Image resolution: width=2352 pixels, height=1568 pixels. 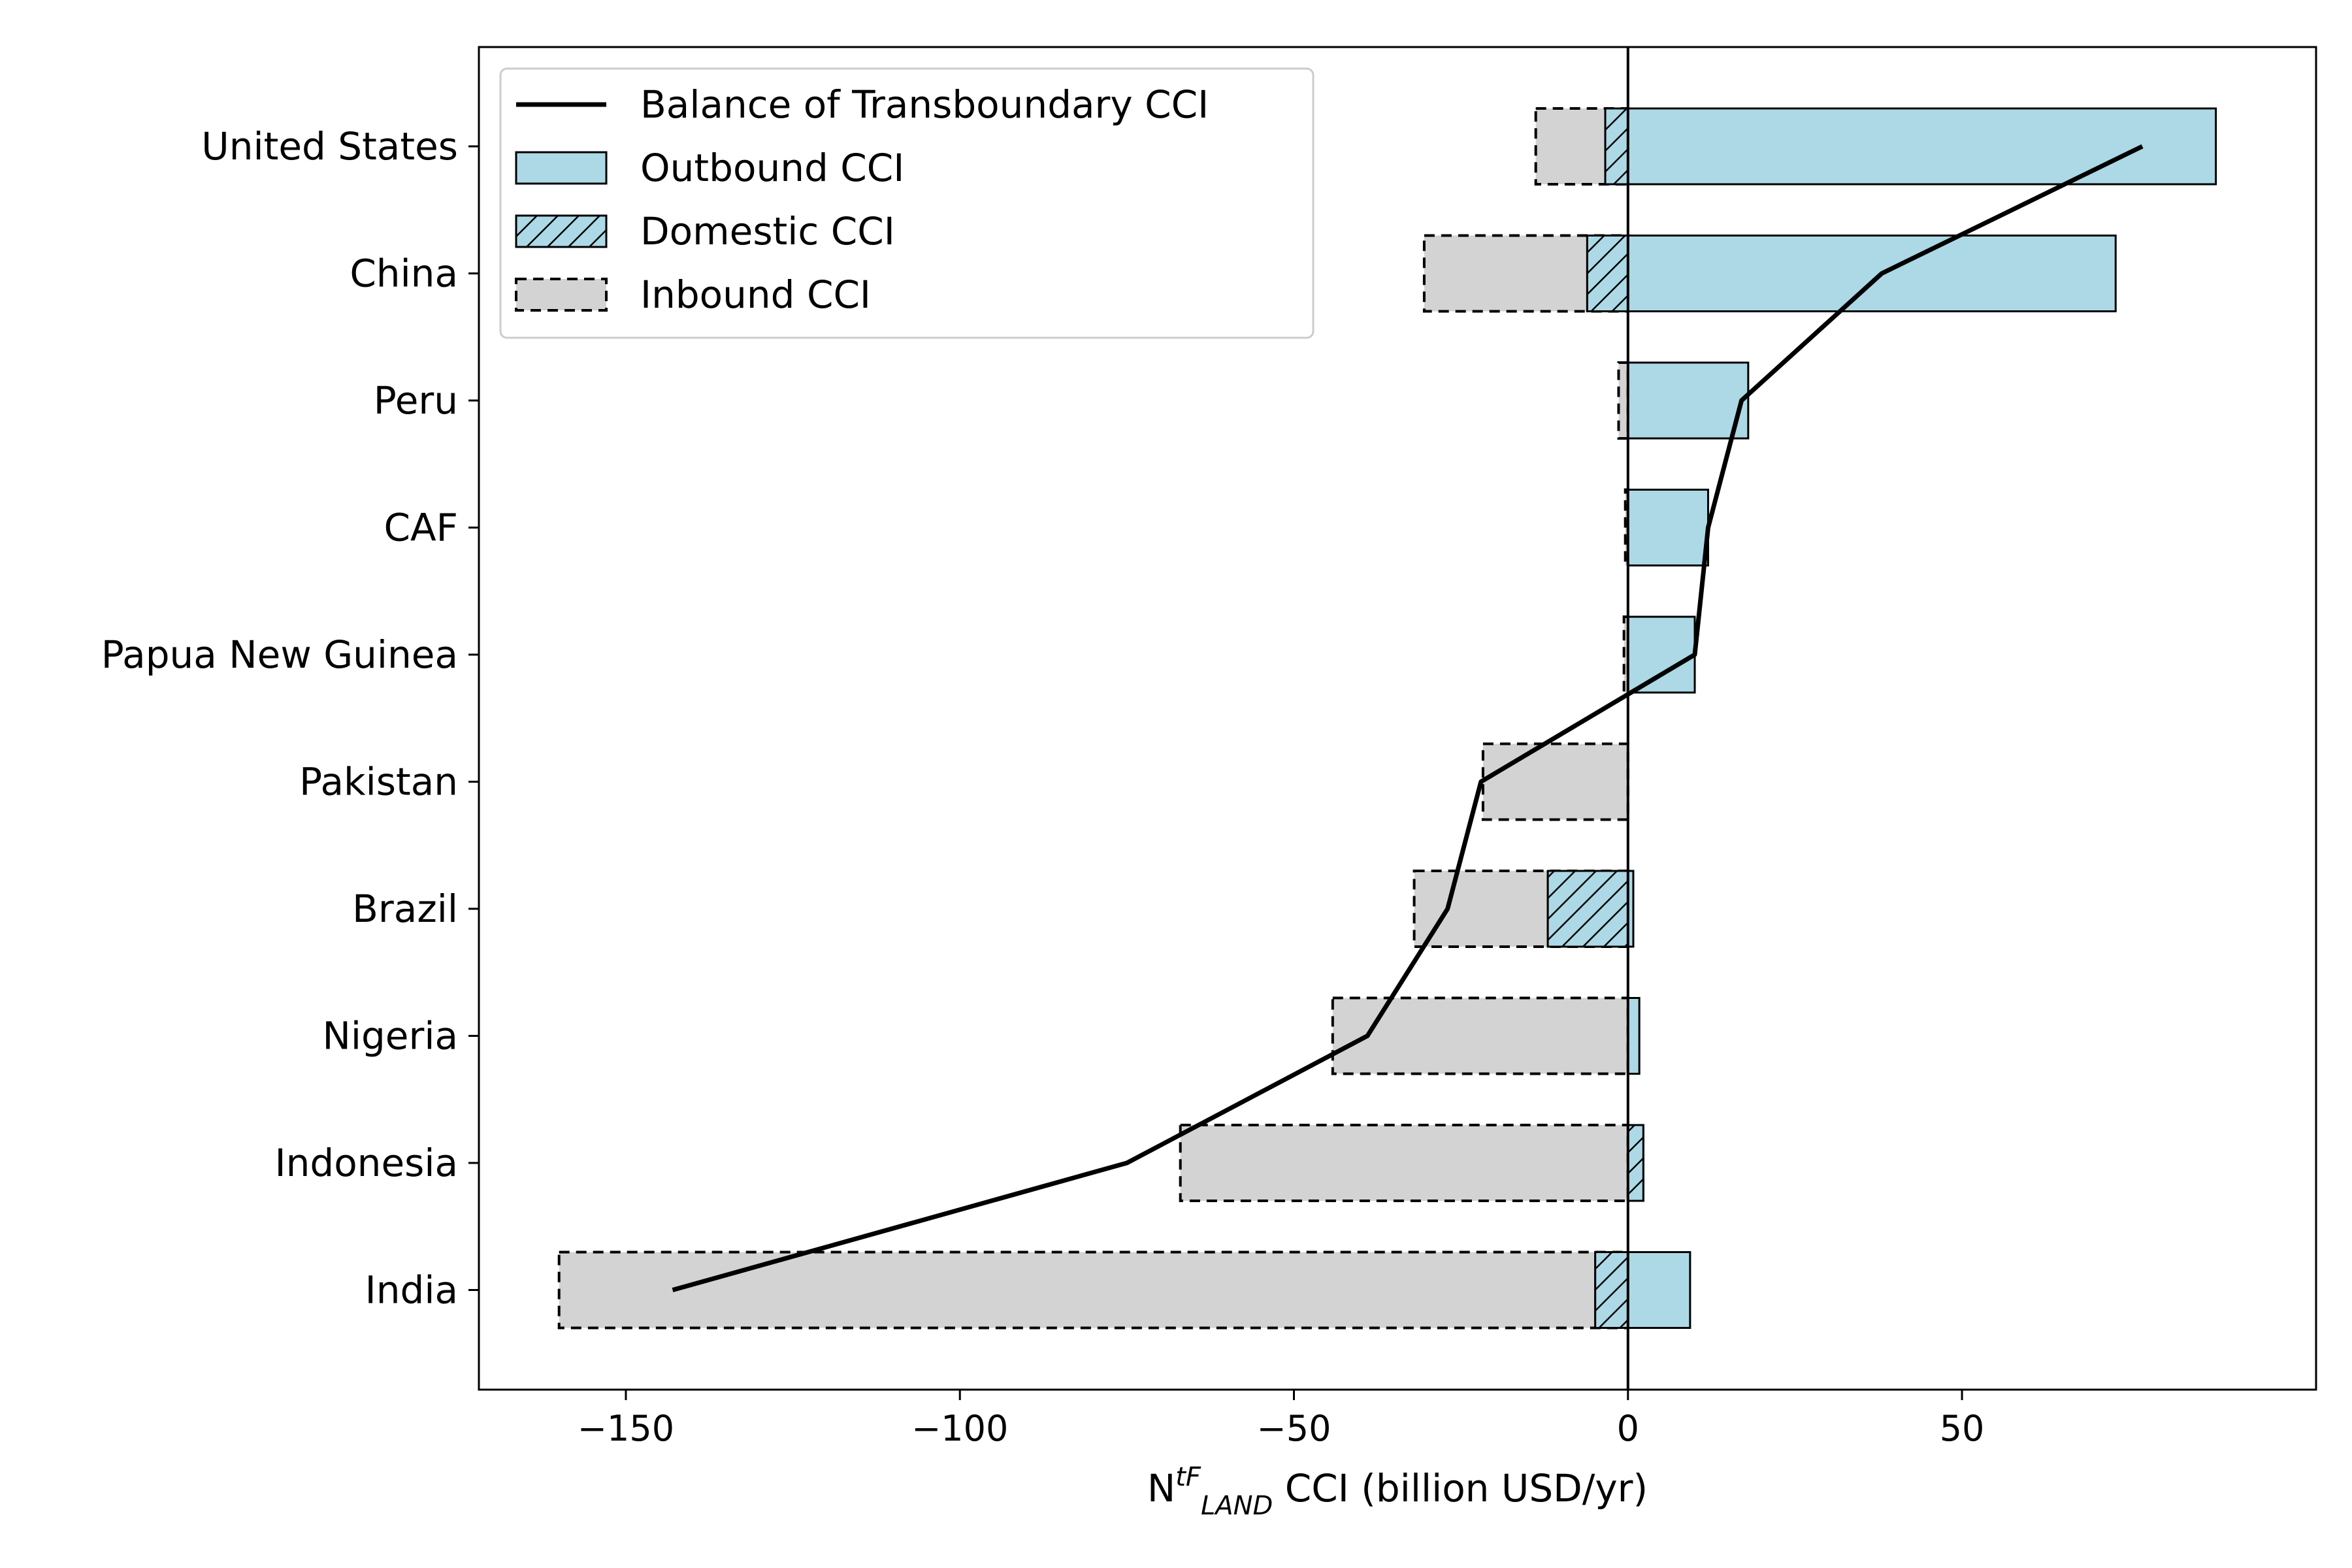 I want to click on category-label: Papua New Guinea, so click(x=279, y=654).